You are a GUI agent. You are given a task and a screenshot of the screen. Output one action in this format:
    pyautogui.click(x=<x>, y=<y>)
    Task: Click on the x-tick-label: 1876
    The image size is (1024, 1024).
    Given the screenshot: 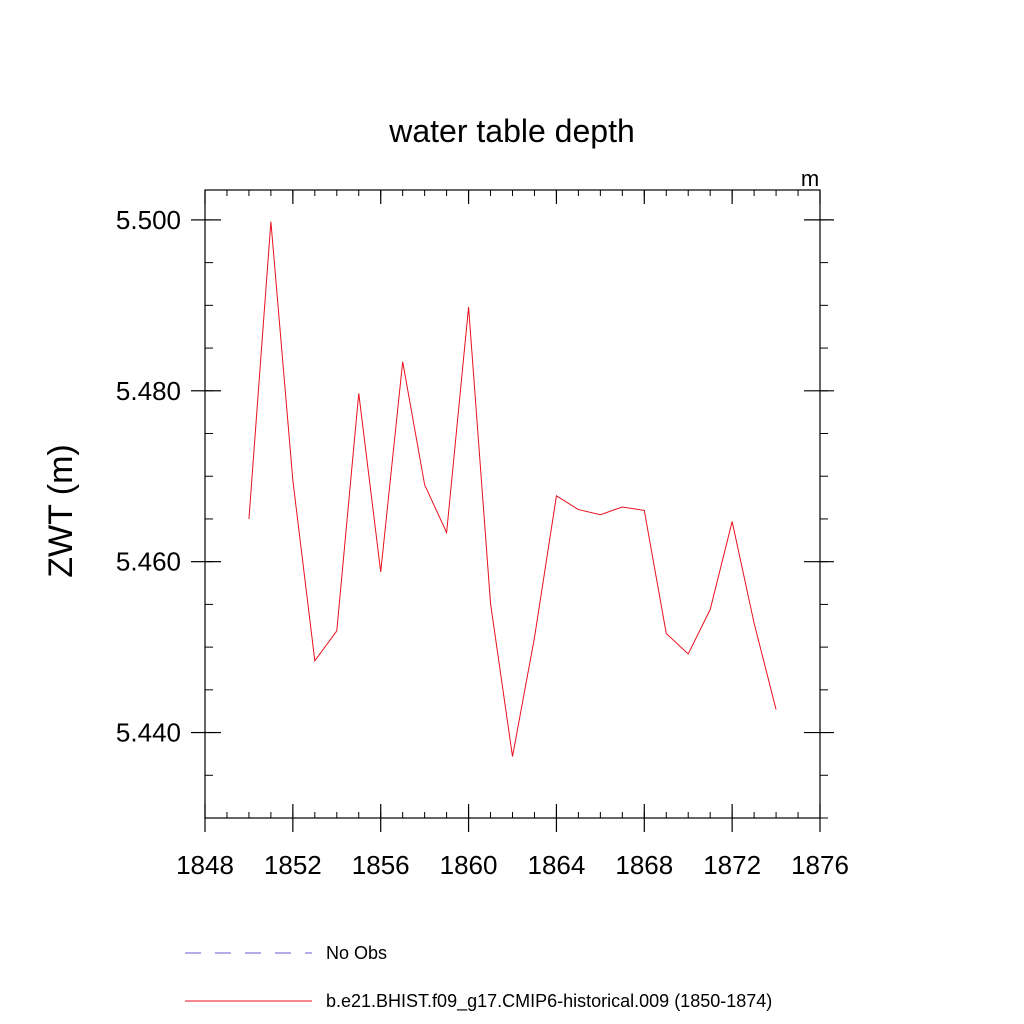 What is the action you would take?
    pyautogui.click(x=820, y=865)
    